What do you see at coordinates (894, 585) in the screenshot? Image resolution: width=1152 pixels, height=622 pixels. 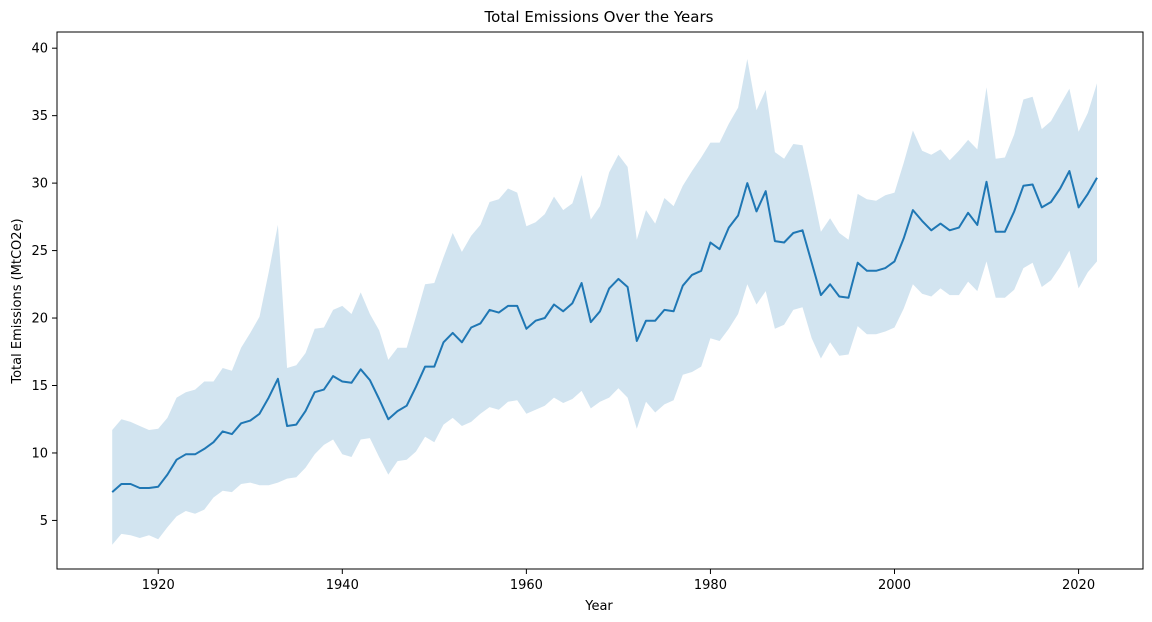 I see `x-tick-label: 2000` at bounding box center [894, 585].